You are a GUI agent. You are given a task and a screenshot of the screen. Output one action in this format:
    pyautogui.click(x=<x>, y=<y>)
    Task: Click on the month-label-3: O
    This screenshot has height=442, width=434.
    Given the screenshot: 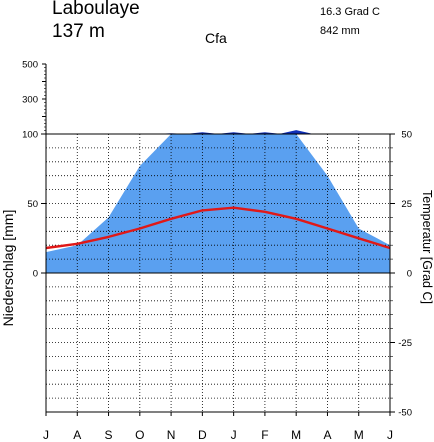 What is the action you would take?
    pyautogui.click(x=139, y=435)
    